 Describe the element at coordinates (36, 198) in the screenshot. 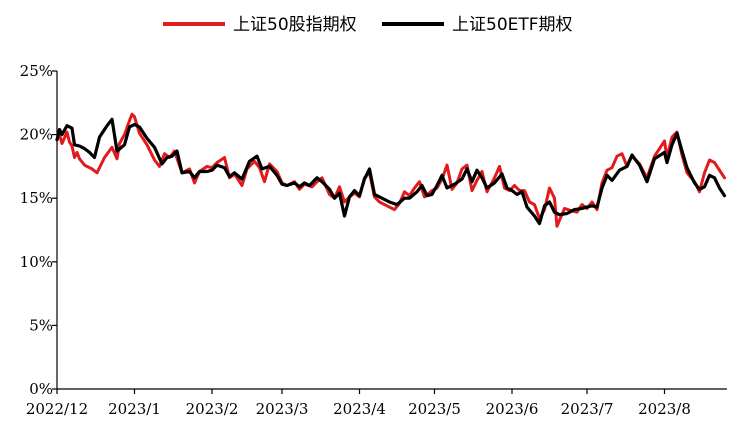

I see `y-tick-label: 15%` at that location.